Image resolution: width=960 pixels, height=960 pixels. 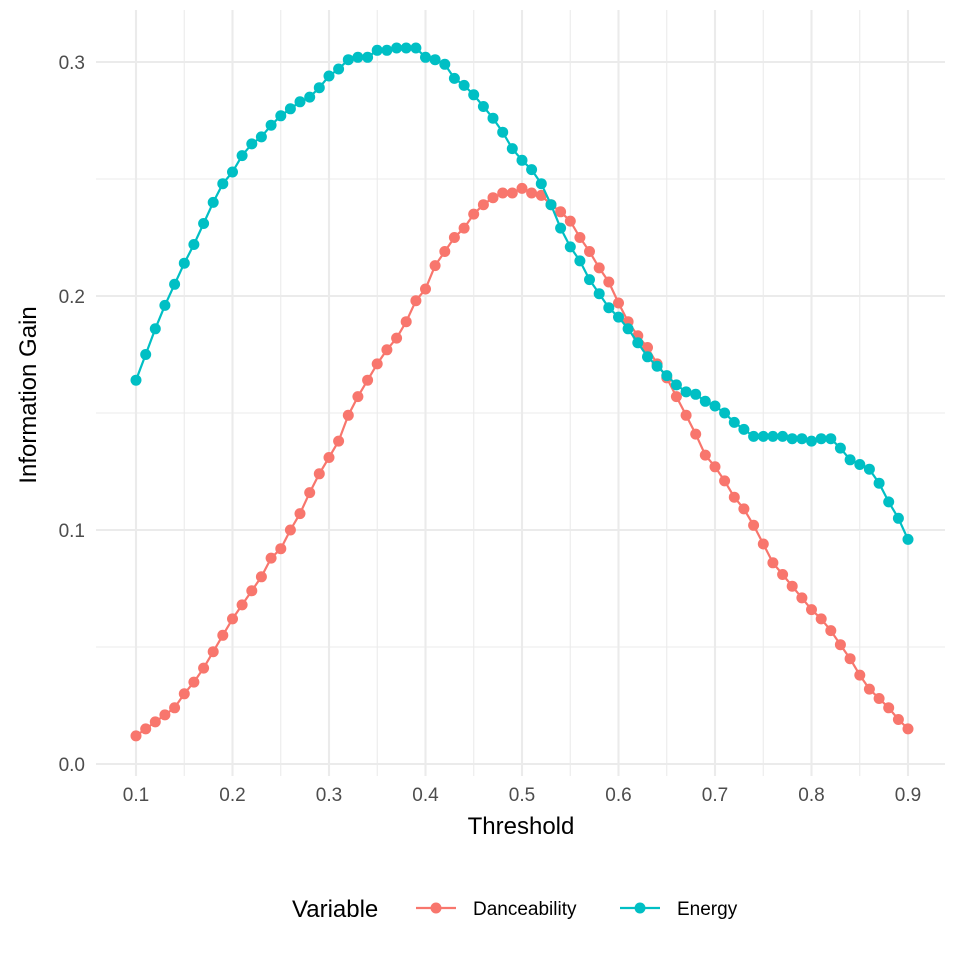 I want to click on legend-key-point, so click(x=640, y=908).